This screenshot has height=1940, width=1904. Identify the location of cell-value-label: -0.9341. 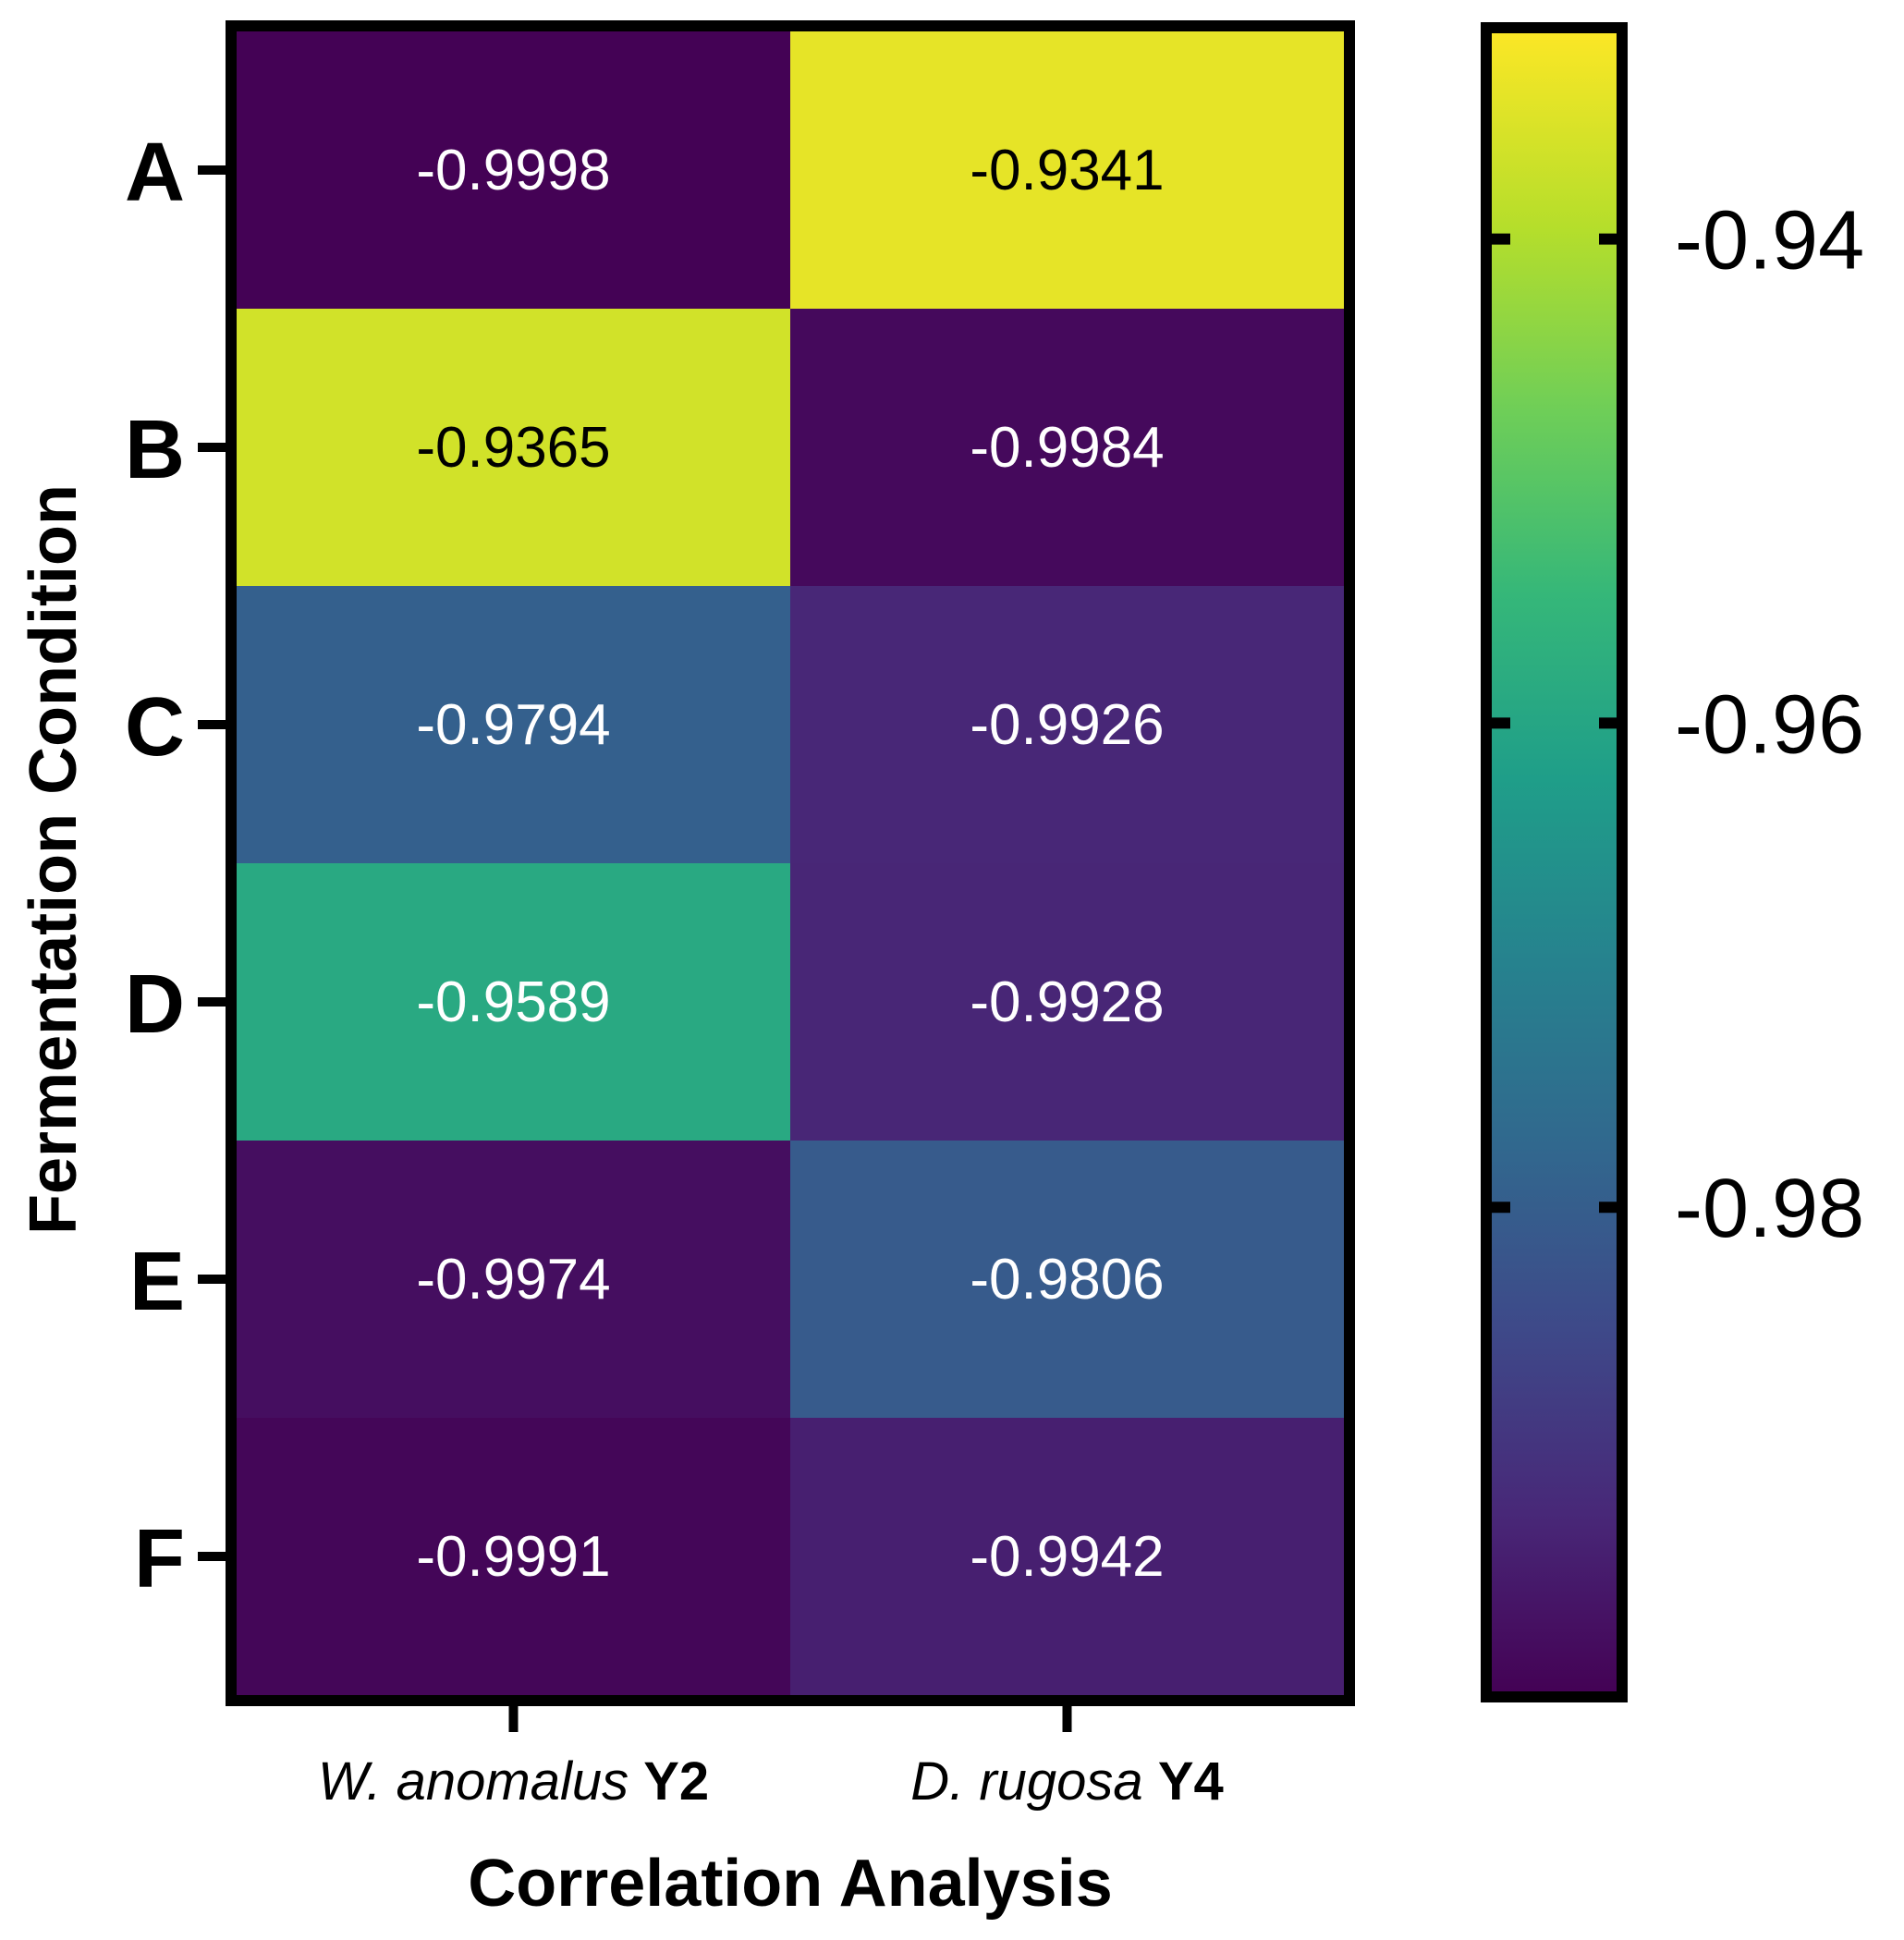
(1067, 170).